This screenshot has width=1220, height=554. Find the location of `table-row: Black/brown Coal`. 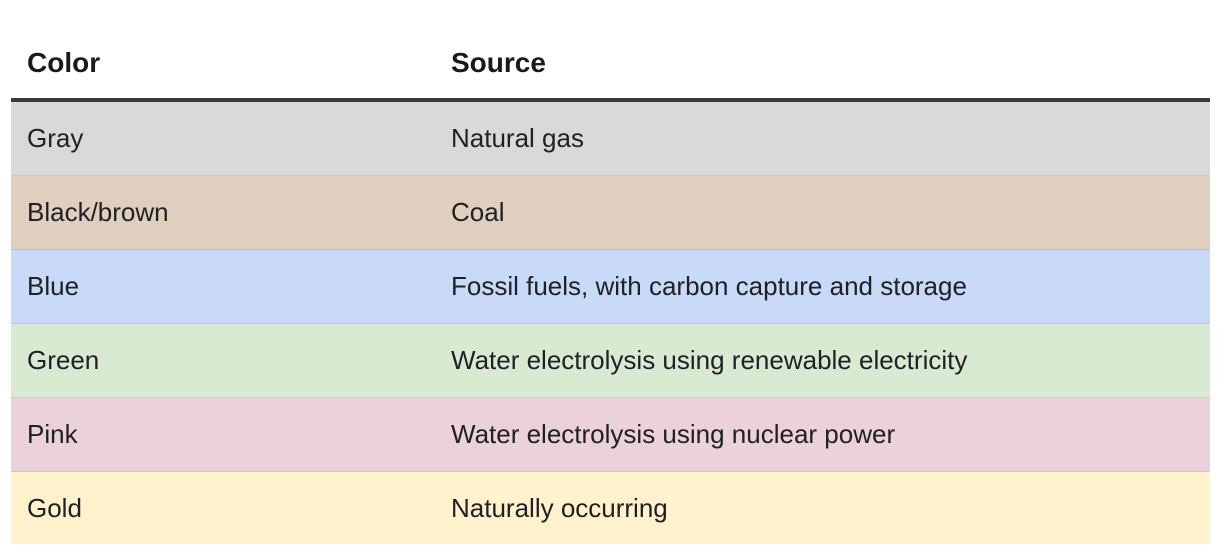

table-row: Black/brown Coal is located at coordinates (610, 212).